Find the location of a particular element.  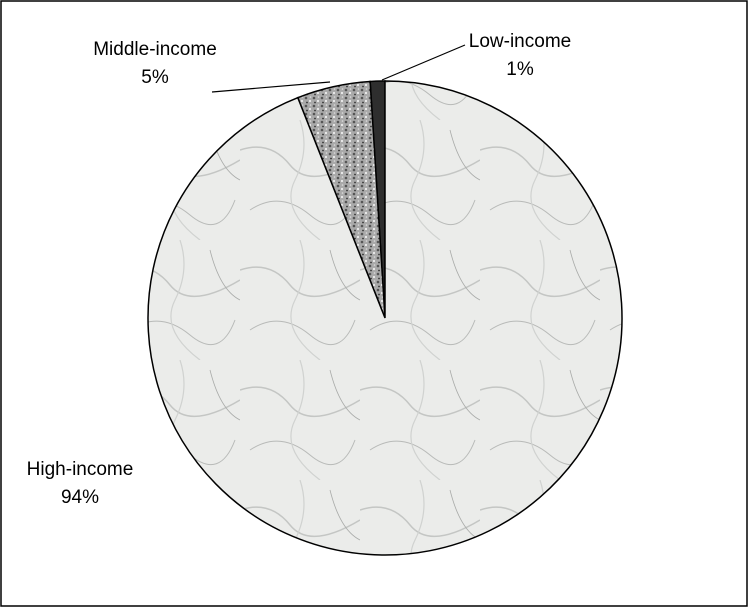

slice-category-label: High-income is located at coordinates (80, 469).